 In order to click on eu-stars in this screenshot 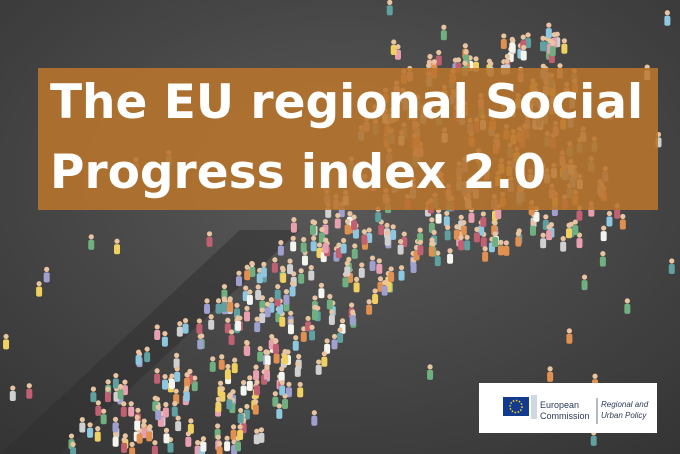, I will do `click(516, 406)`.